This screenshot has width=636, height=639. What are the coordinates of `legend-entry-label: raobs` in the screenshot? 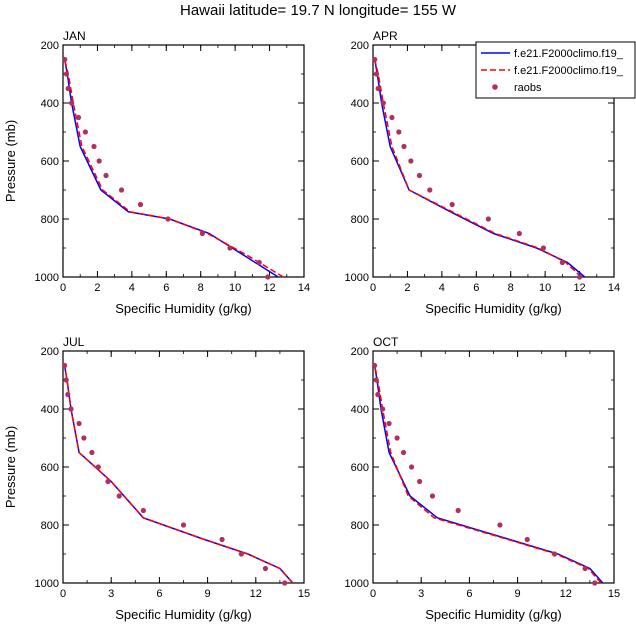 It's located at (528, 88).